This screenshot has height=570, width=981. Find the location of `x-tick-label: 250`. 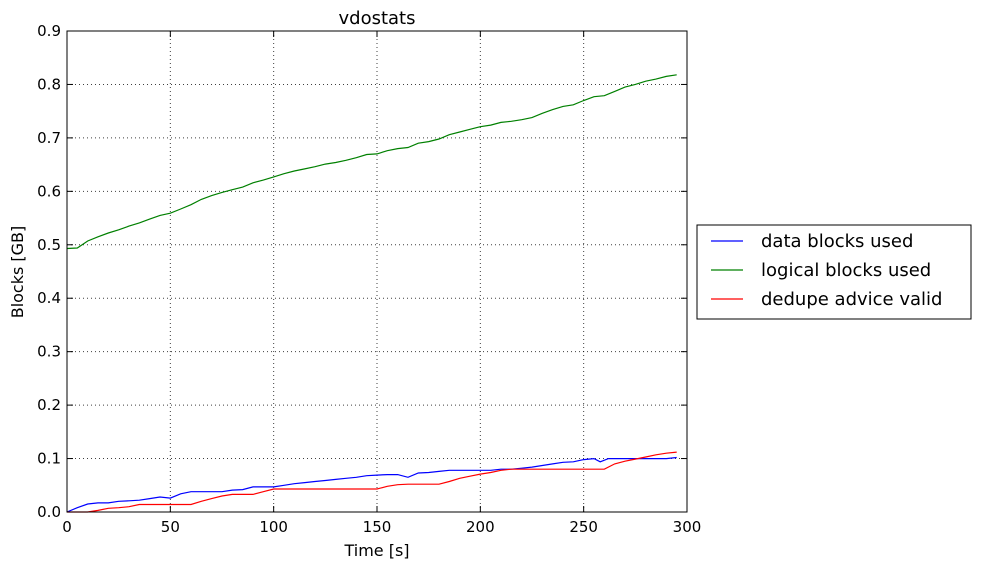

x-tick-label: 250 is located at coordinates (583, 527).